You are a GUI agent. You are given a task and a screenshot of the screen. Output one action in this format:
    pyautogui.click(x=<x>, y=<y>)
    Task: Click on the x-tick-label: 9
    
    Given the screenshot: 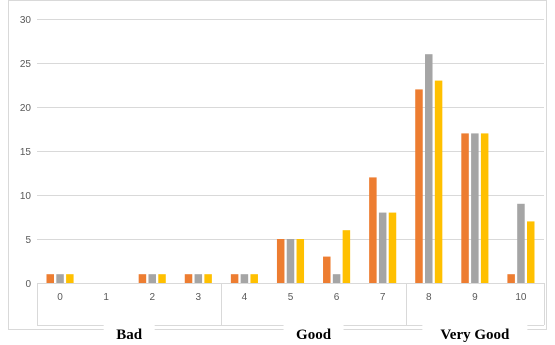 What is the action you would take?
    pyautogui.click(x=475, y=297)
    